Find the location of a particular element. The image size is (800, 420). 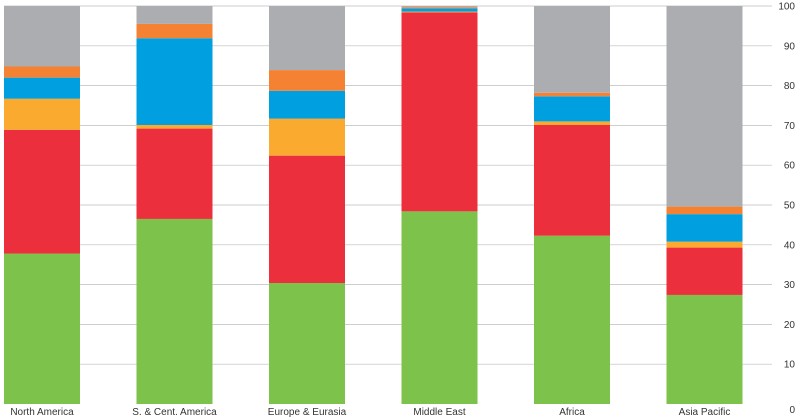

y-tick-label: 30 is located at coordinates (790, 285).